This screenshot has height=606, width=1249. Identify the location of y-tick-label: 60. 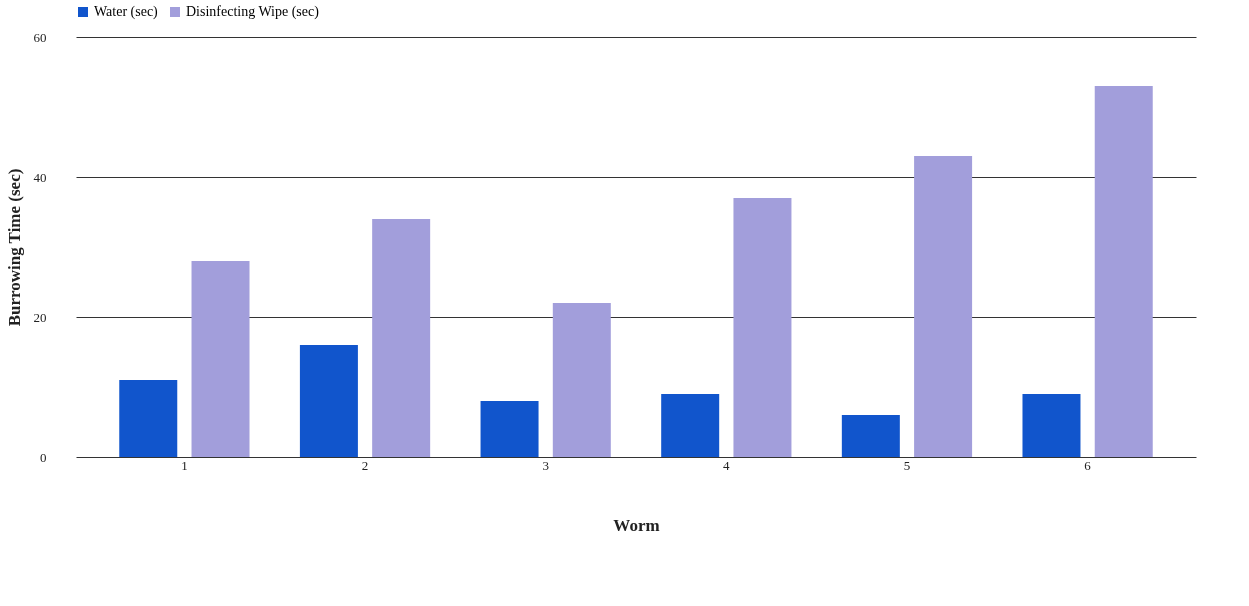
(40, 37).